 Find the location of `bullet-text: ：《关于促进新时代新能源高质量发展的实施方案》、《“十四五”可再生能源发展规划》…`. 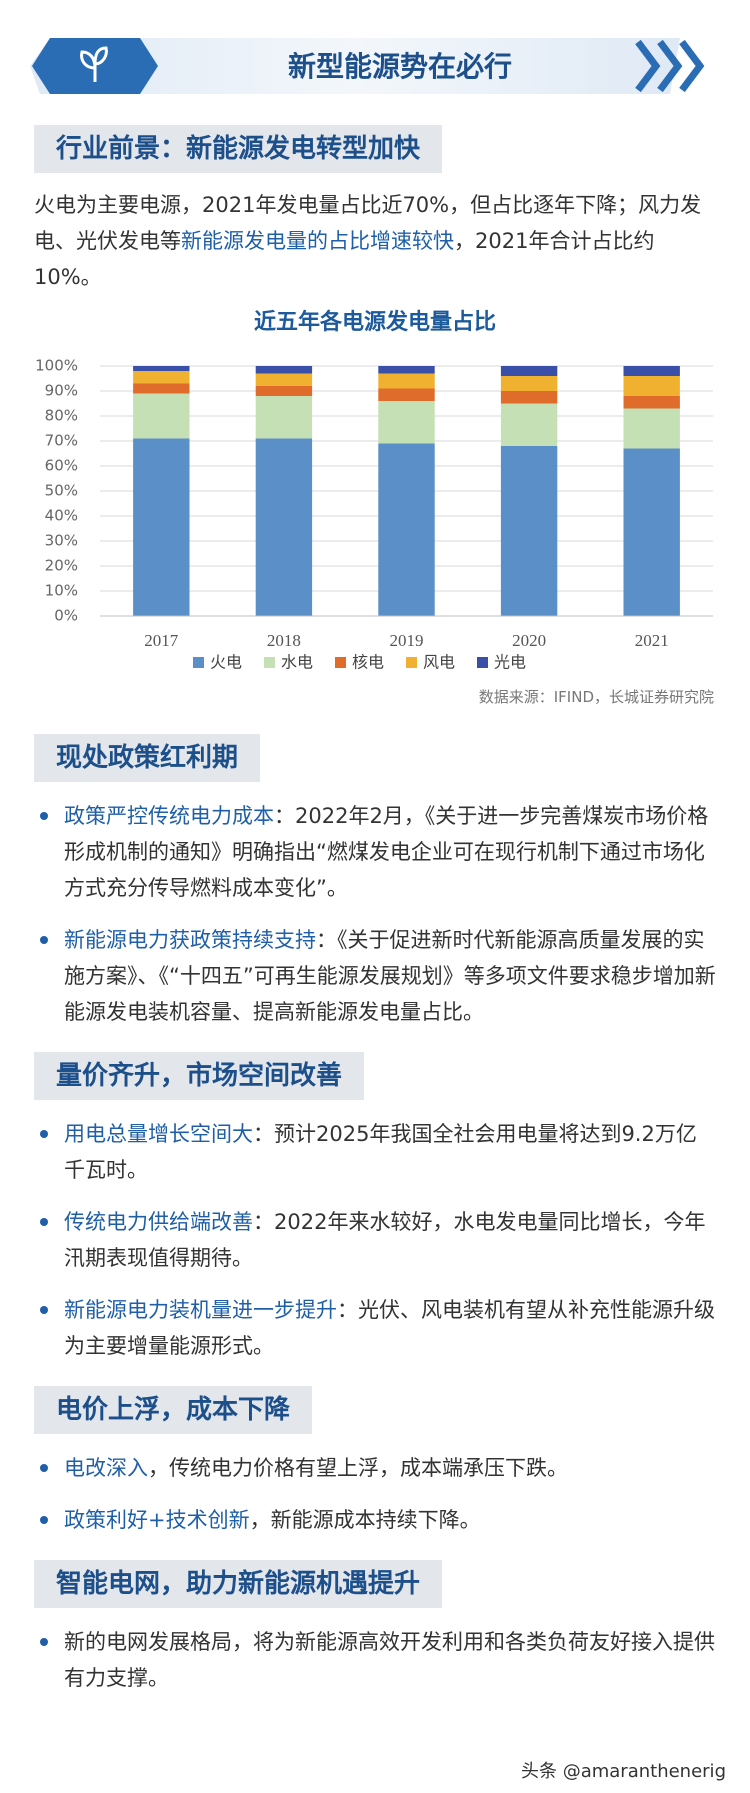

bullet-text: ：《关于促进新时代新能源高质量发展的实施方案》、《“十四五”可再生能源发展规划》… is located at coordinates (390, 976).